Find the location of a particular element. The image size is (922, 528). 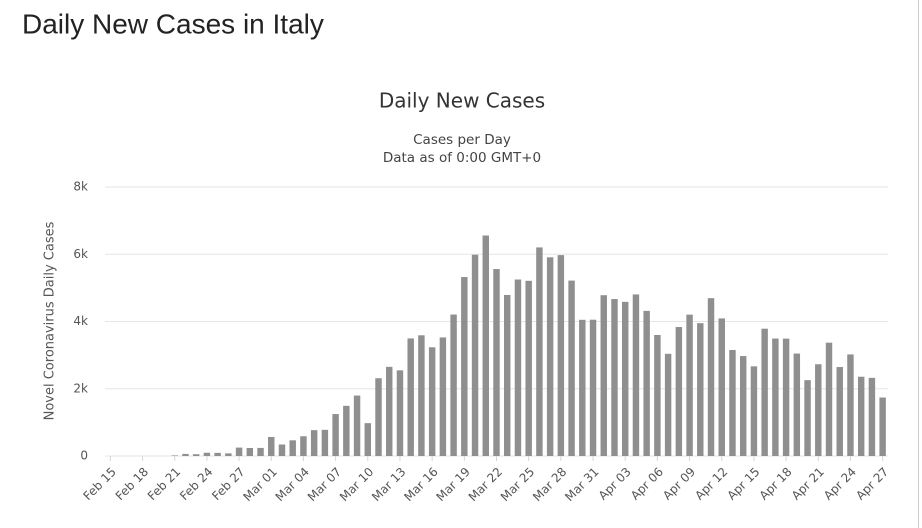

x-tick-label: Apr 12 is located at coordinates (711, 484).